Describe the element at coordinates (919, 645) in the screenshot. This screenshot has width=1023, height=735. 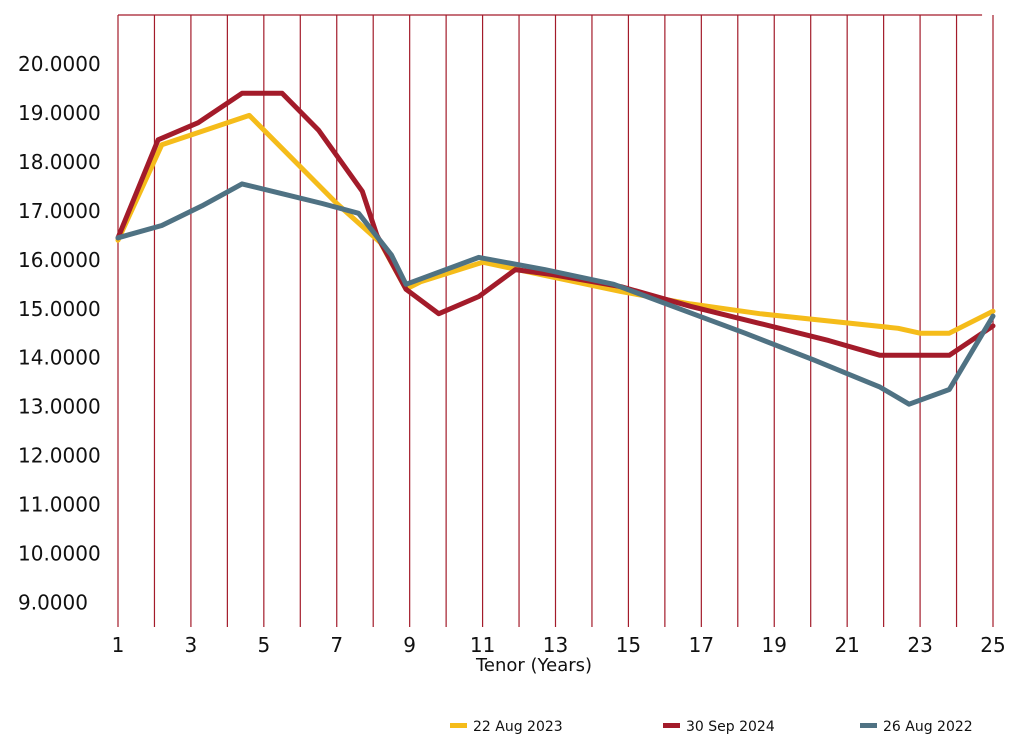
I see `x-tick-label: 23` at that location.